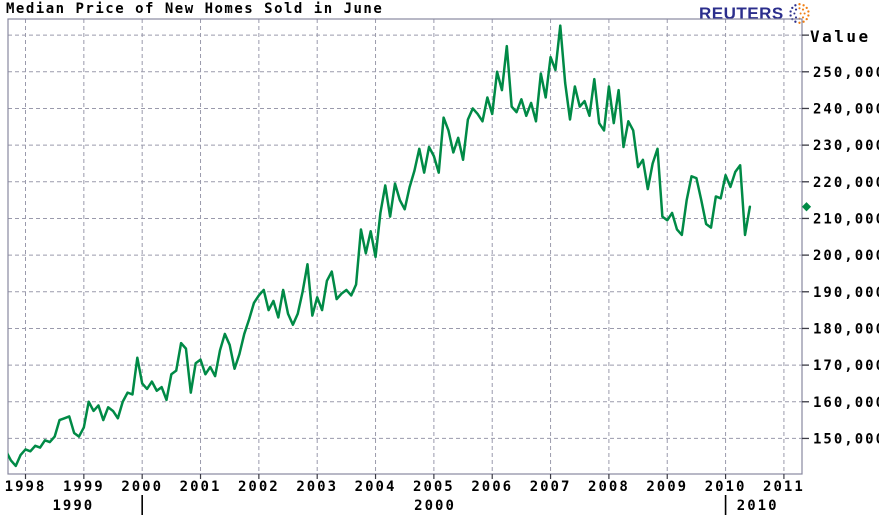 The height and width of the screenshot is (516, 879). What do you see at coordinates (846, 366) in the screenshot?
I see `y-tick-label: 170,000` at bounding box center [846, 366].